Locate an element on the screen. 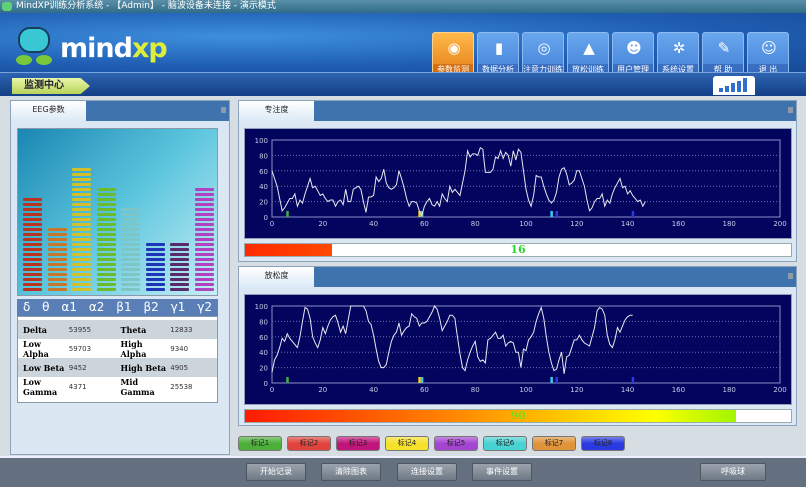  param-value: 12833 is located at coordinates (181, 329).